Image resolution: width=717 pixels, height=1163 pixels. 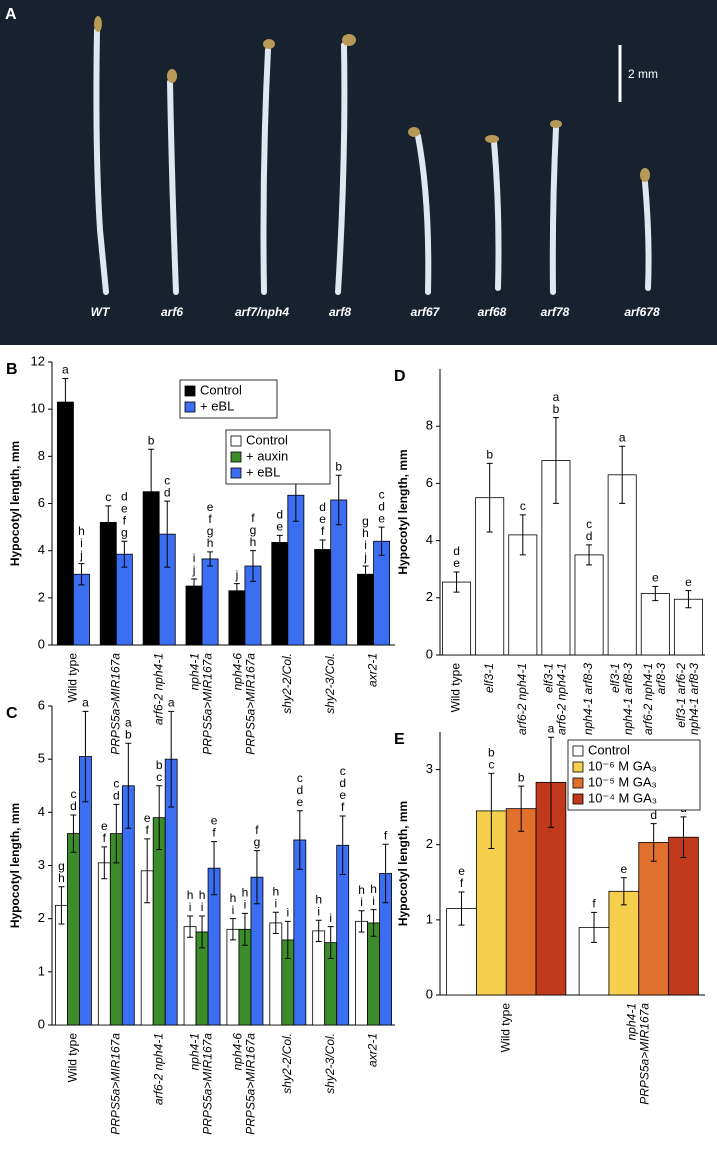 I want to click on significance-letter: b, so click(x=159, y=765).